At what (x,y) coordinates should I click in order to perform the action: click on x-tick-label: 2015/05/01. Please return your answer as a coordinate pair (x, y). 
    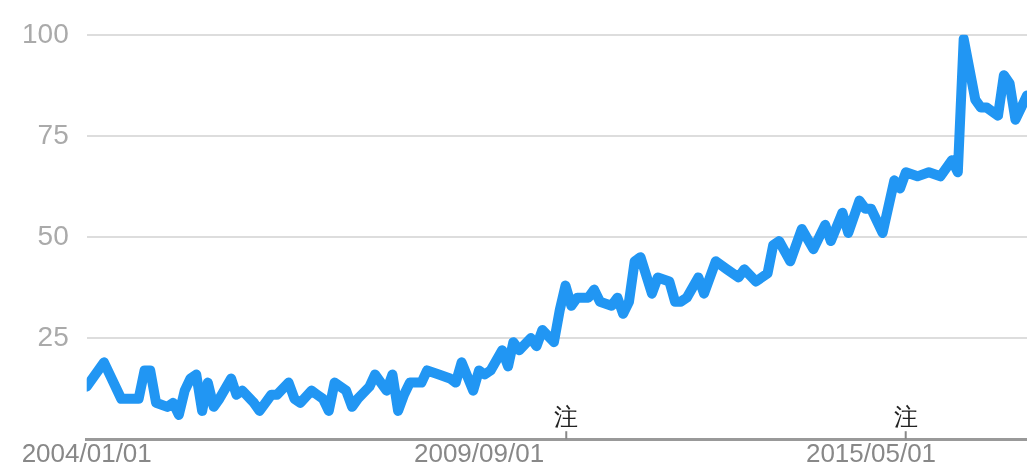
    Looking at the image, I should click on (871, 452).